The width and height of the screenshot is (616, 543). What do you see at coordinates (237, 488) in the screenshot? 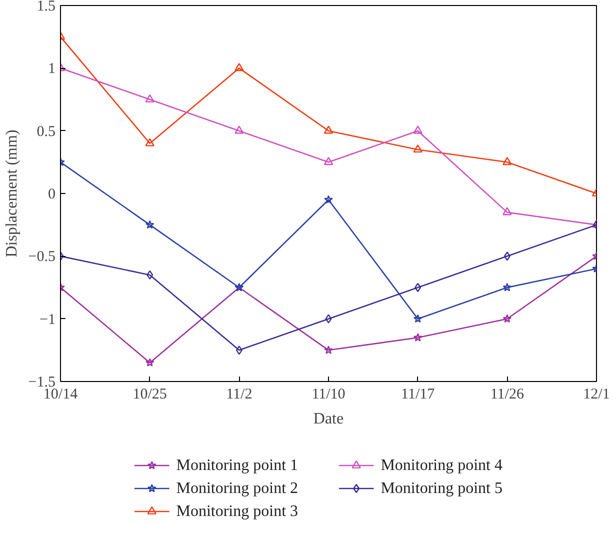
I see `legend-label: Monitoring point 2` at bounding box center [237, 488].